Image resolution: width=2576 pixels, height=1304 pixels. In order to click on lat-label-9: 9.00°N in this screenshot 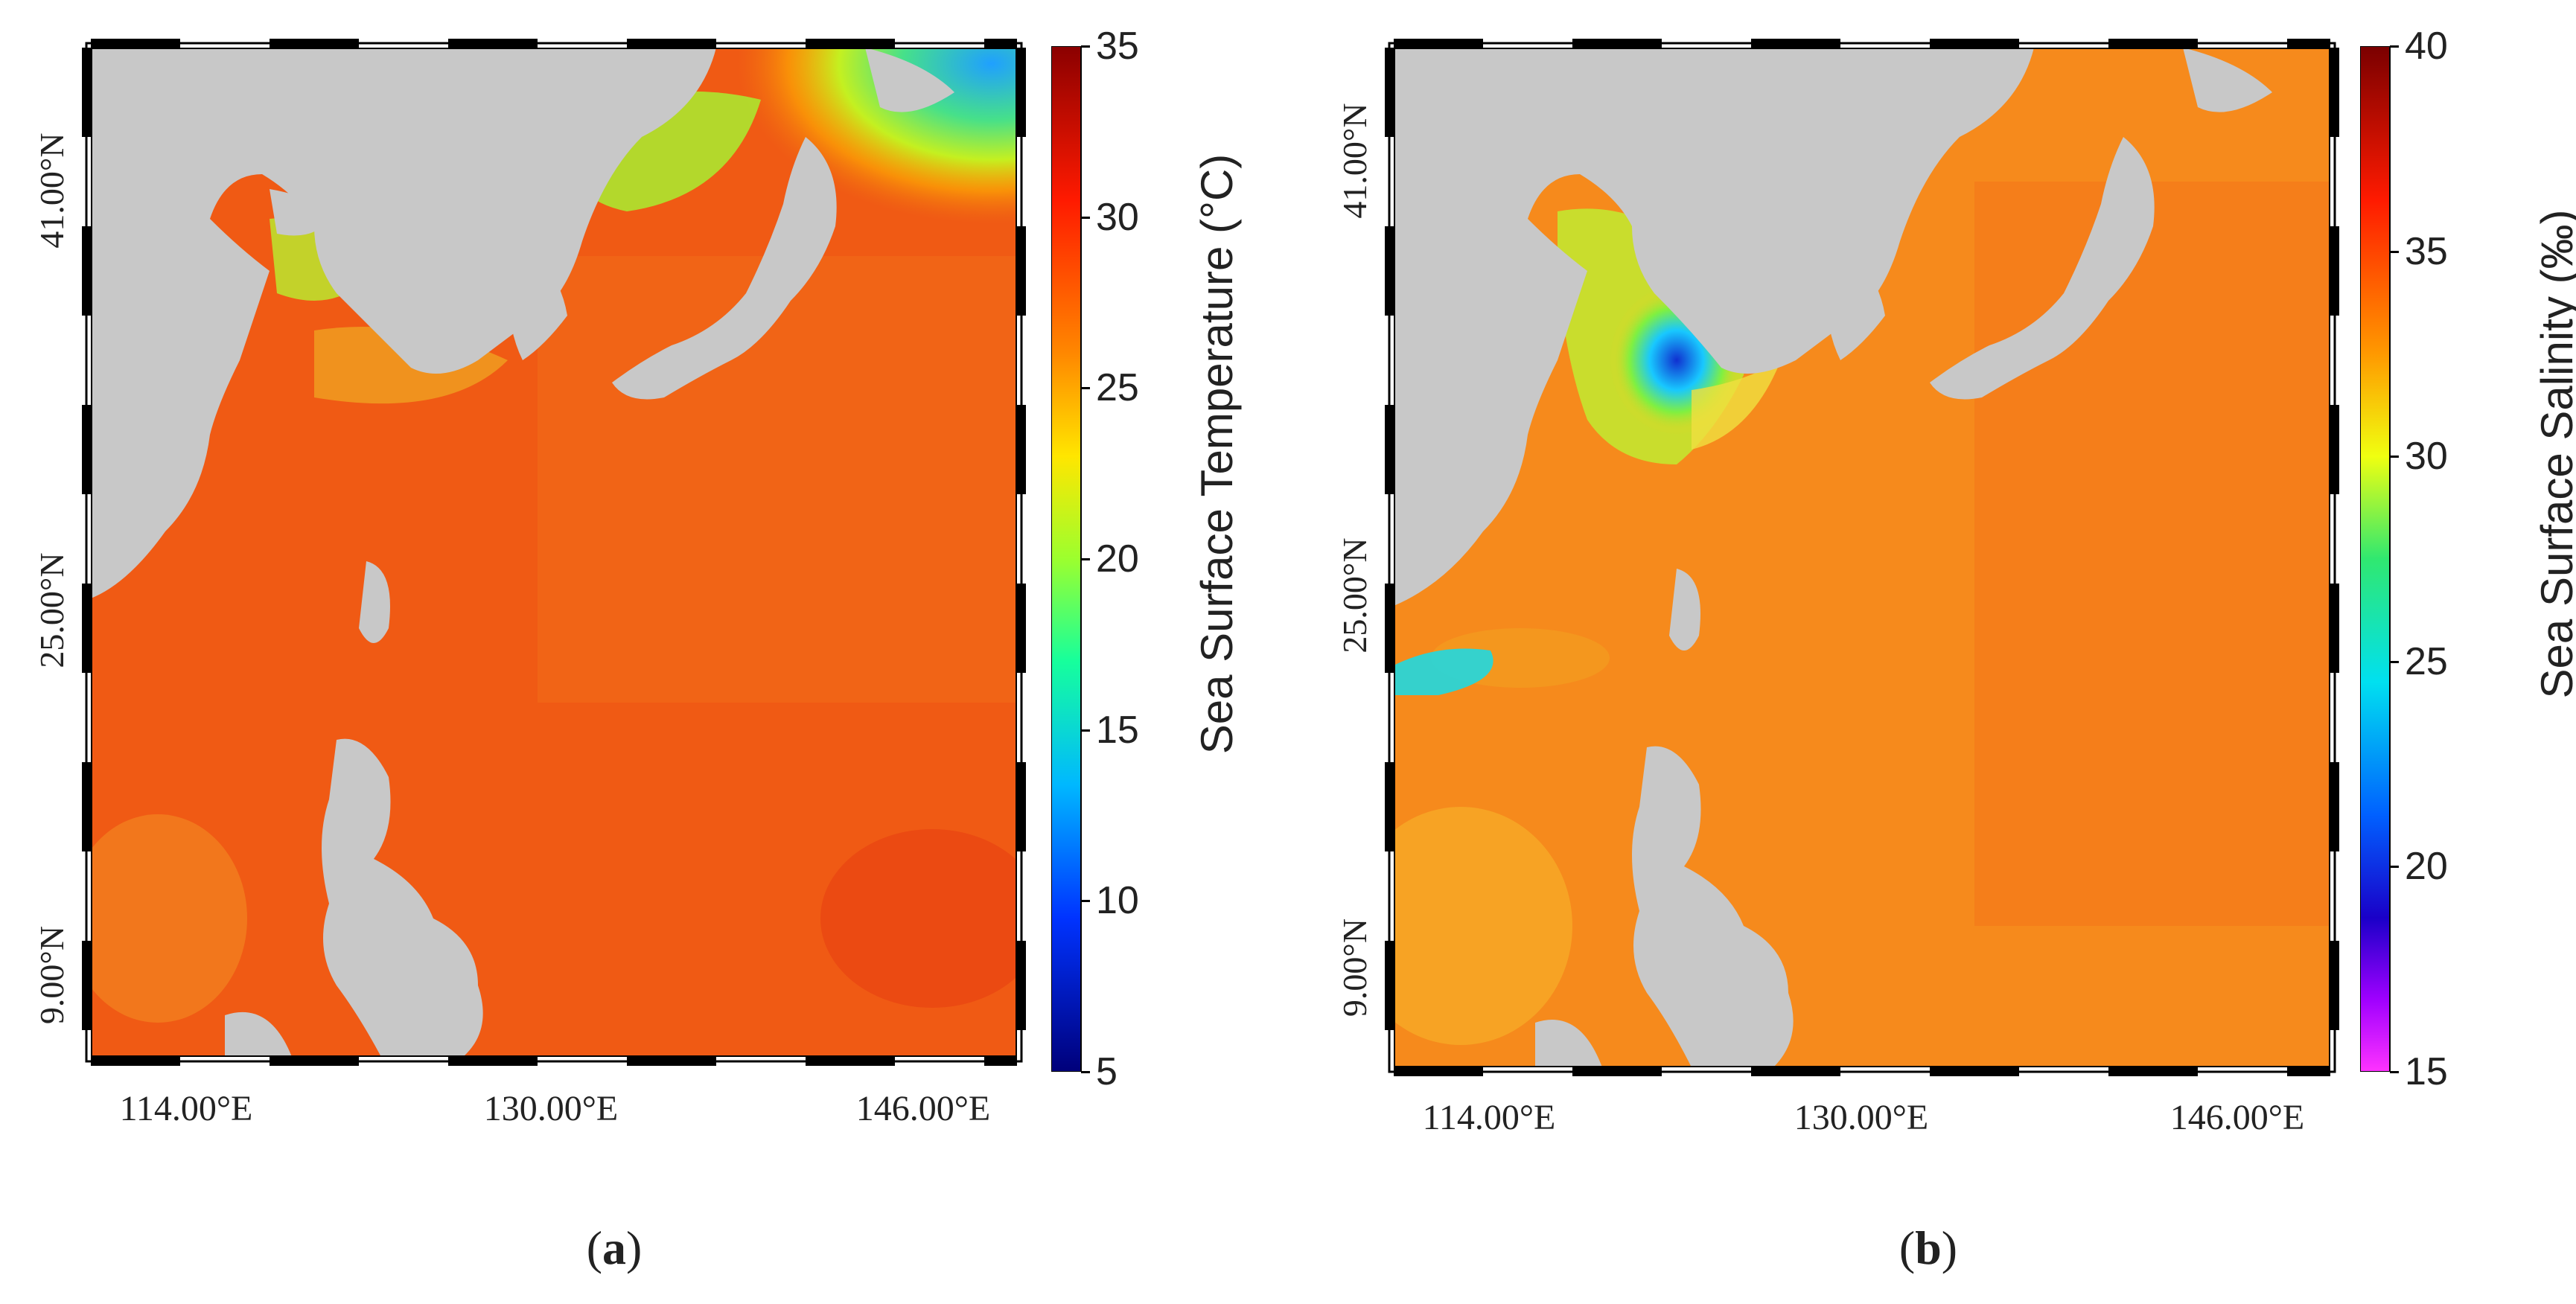, I will do `click(1355, 967)`.